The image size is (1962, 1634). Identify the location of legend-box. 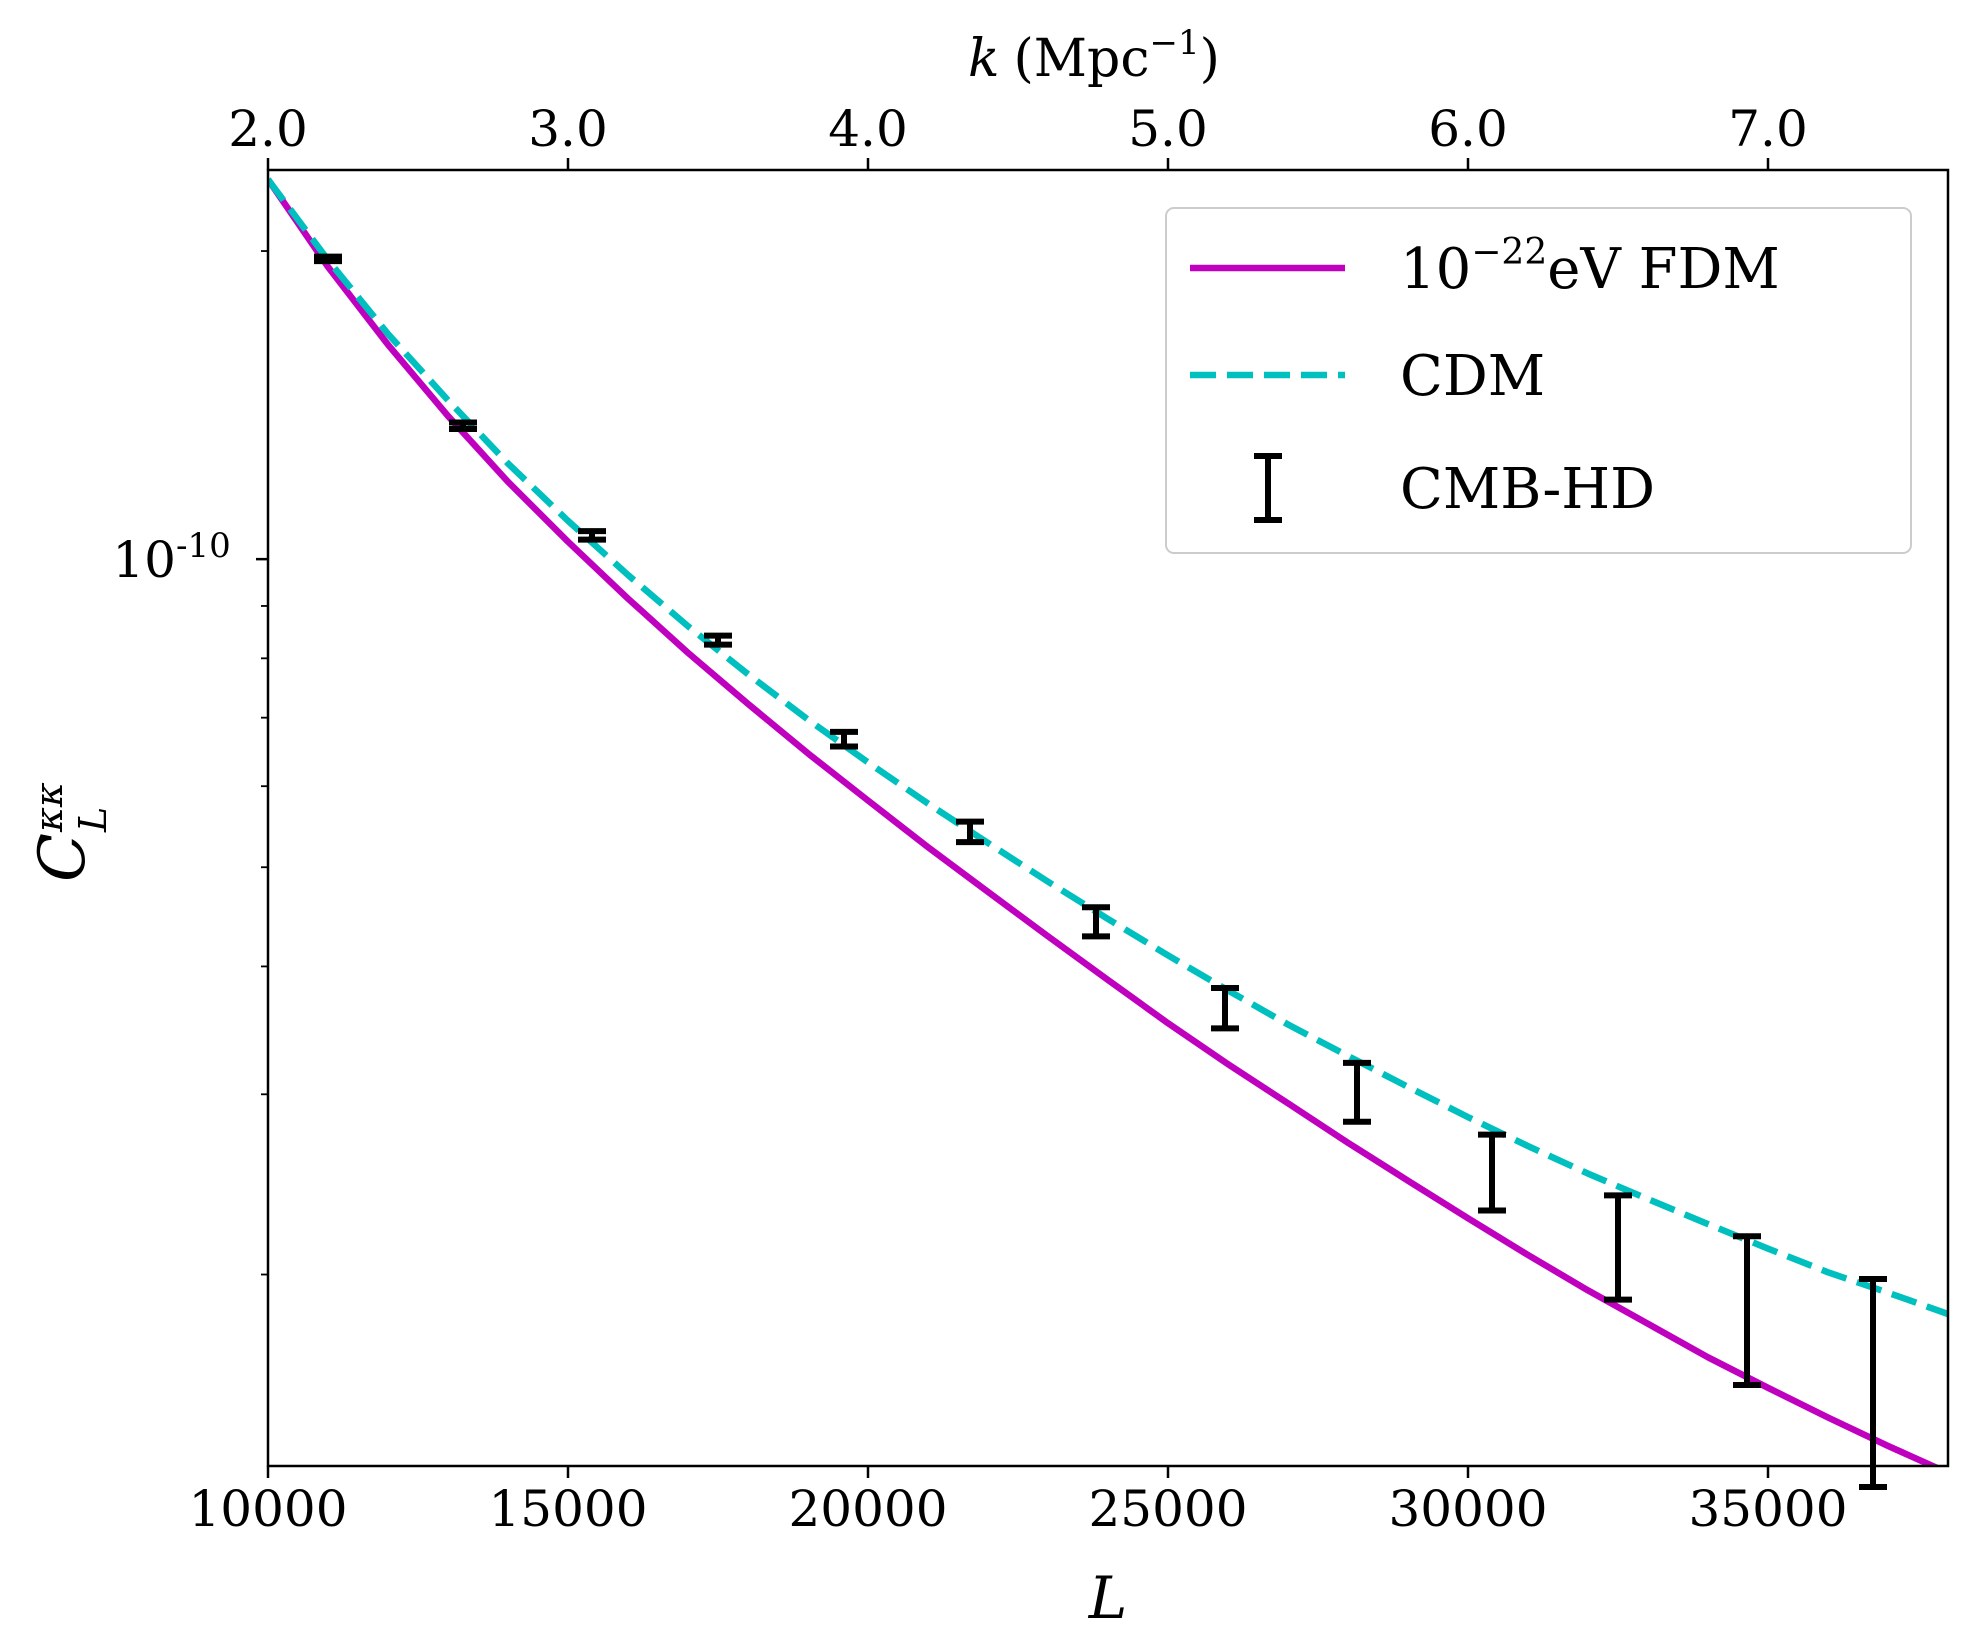
(1538, 380).